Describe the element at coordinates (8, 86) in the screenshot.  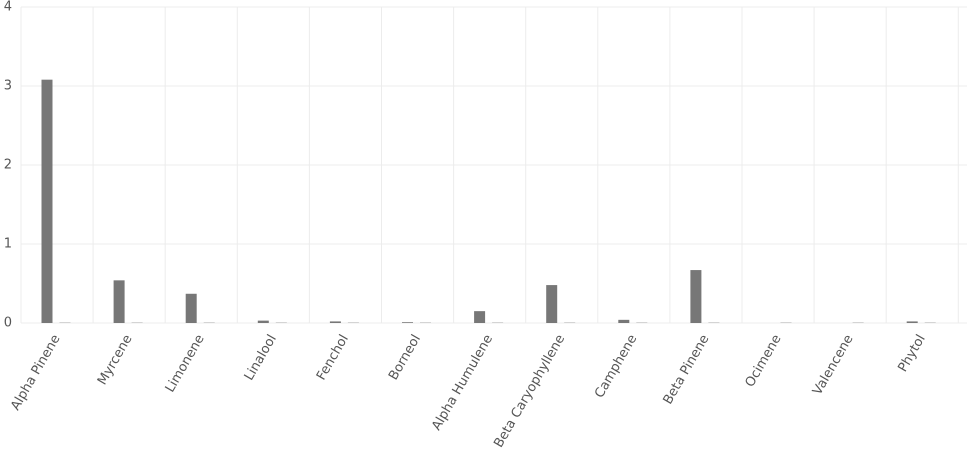
I see `y-tick-label: 3` at that location.